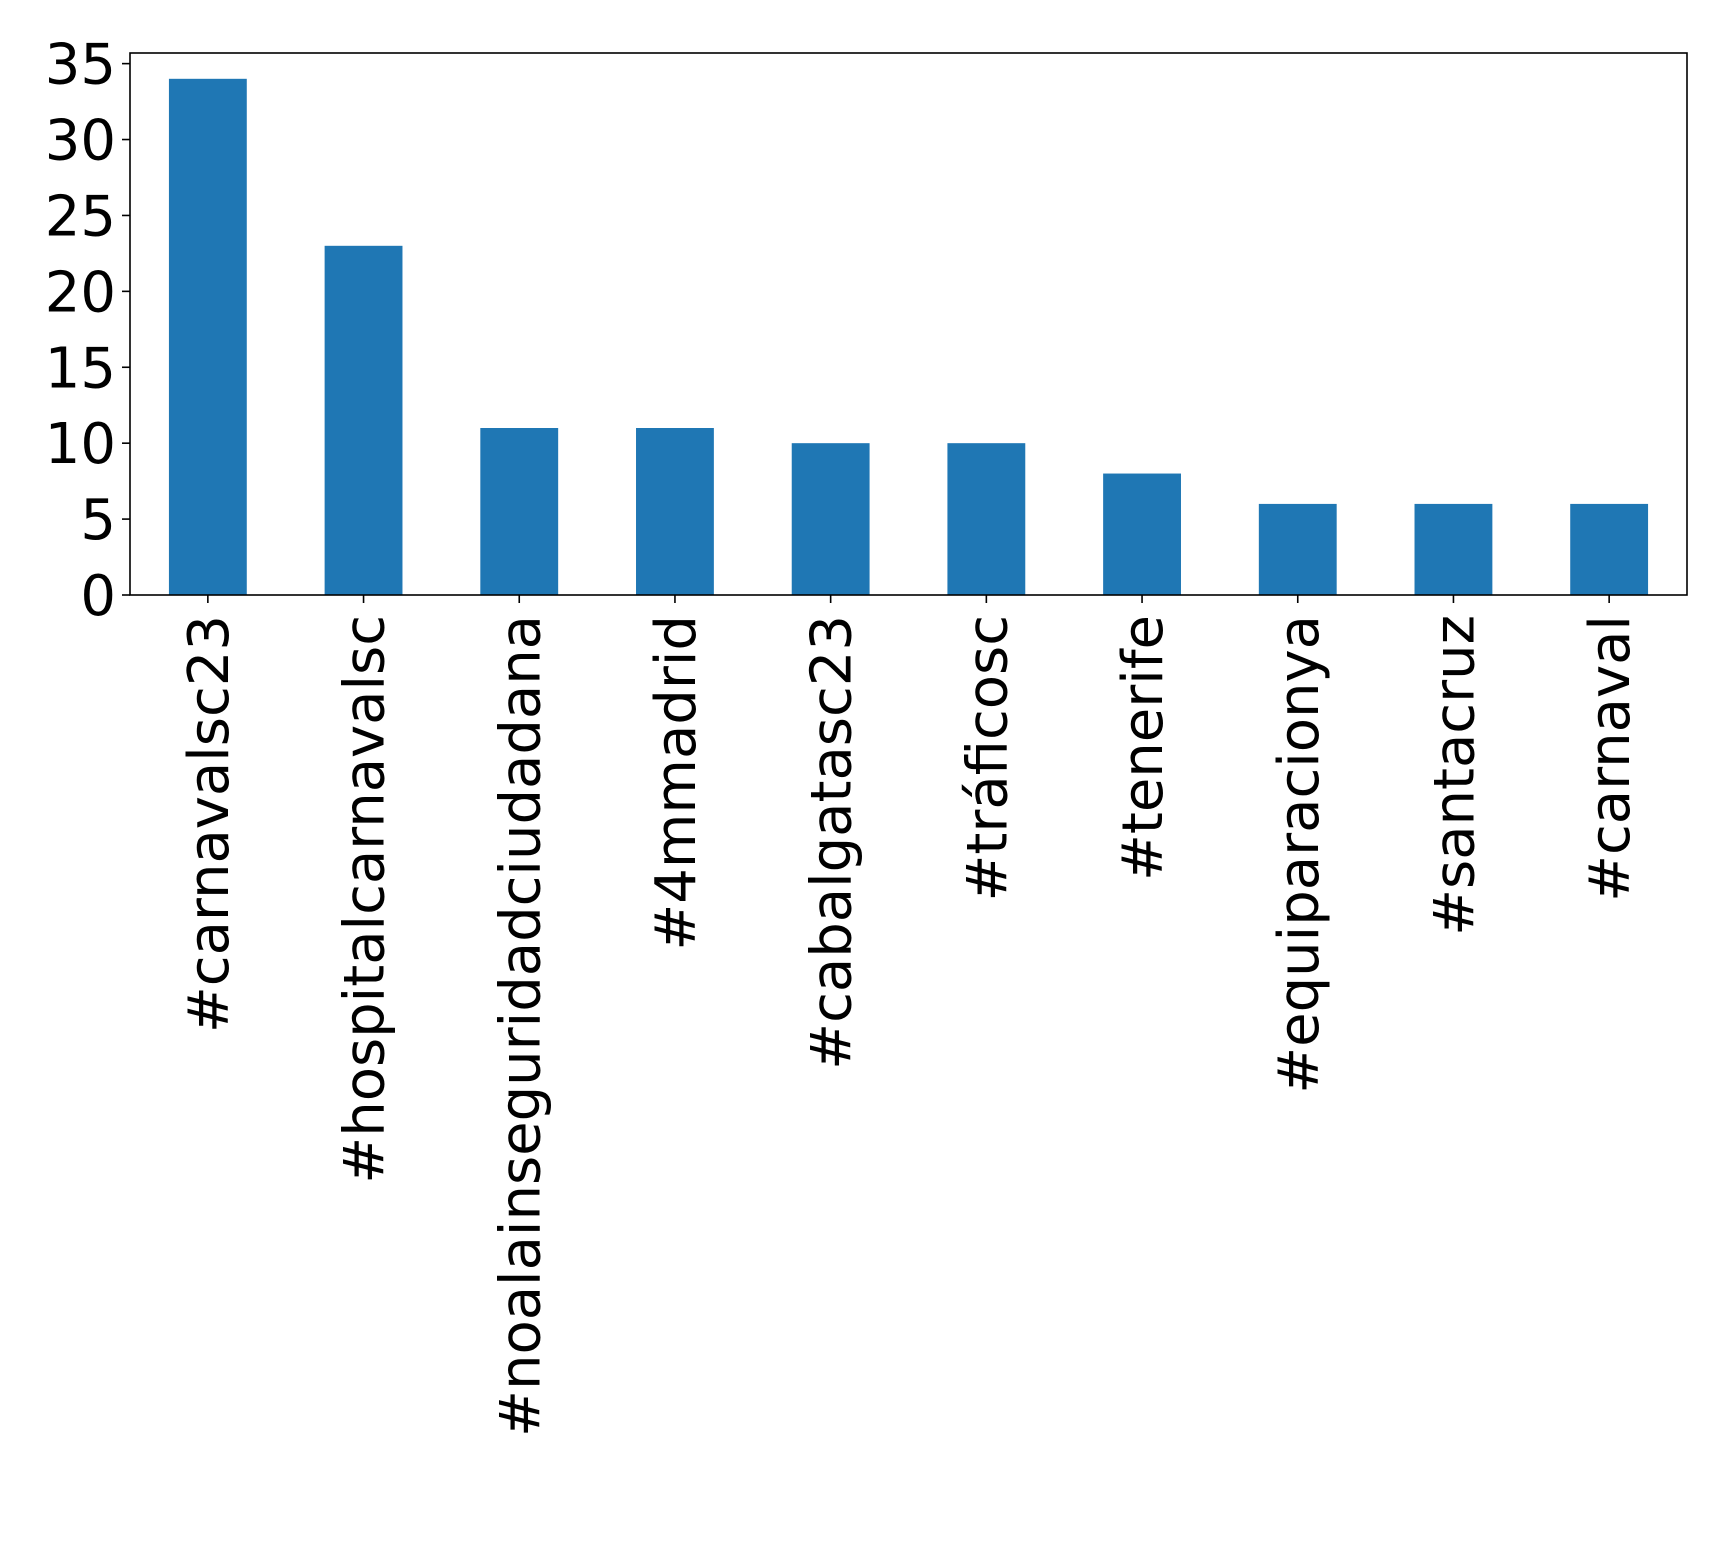  What do you see at coordinates (676, 783) in the screenshot?
I see `x-tick-label-3: #4mmadrid` at bounding box center [676, 783].